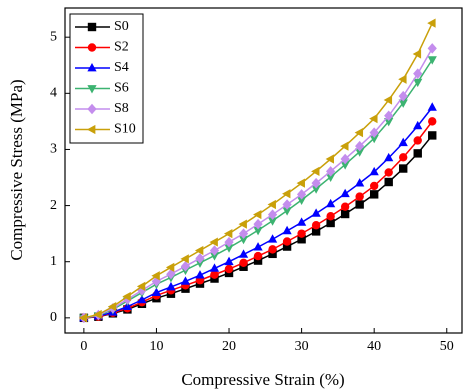 Image resolution: width=464 pixels, height=390 pixels. Describe the element at coordinates (16, 169) in the screenshot. I see `y-axis-label: Compressive Stress (MPa)` at that location.